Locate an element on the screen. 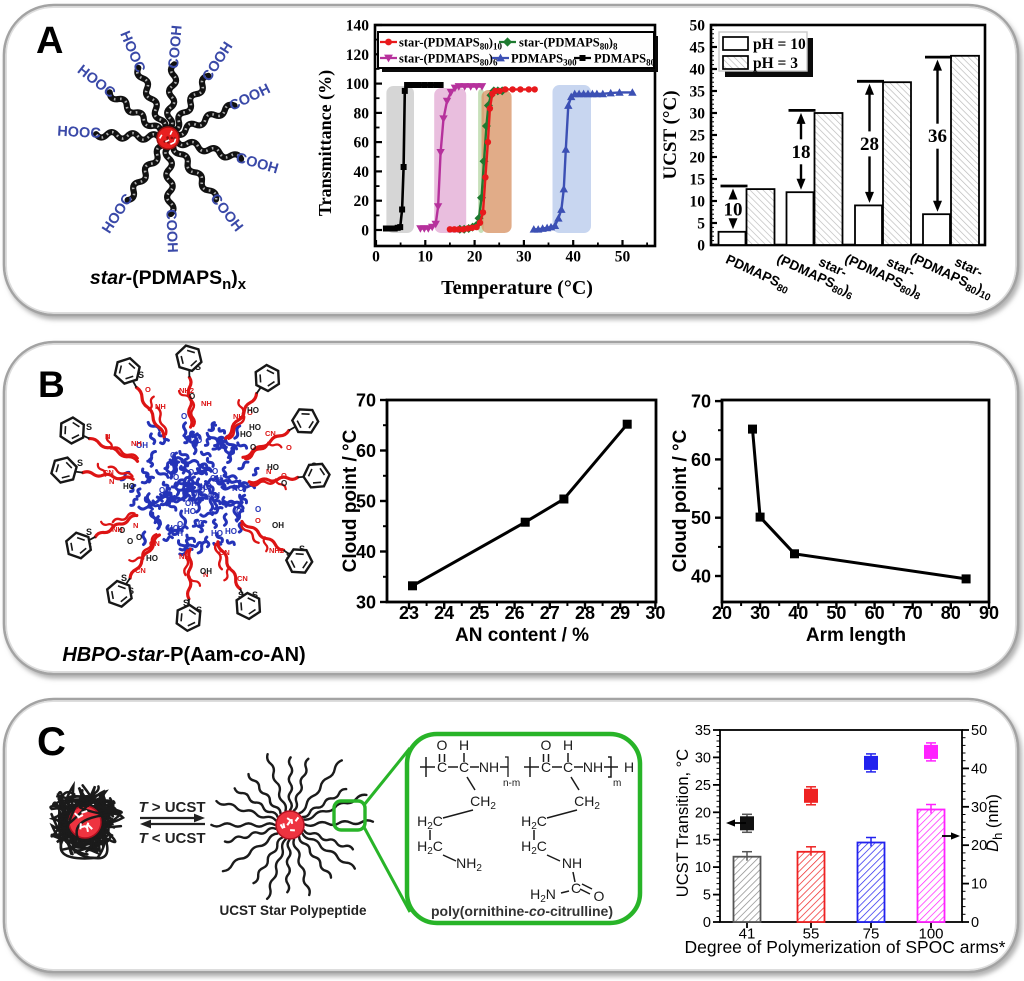 Image resolution: width=1024 pixels, height=981 pixels. svg-text: Transmittance (%) is located at coordinates (325, 143).